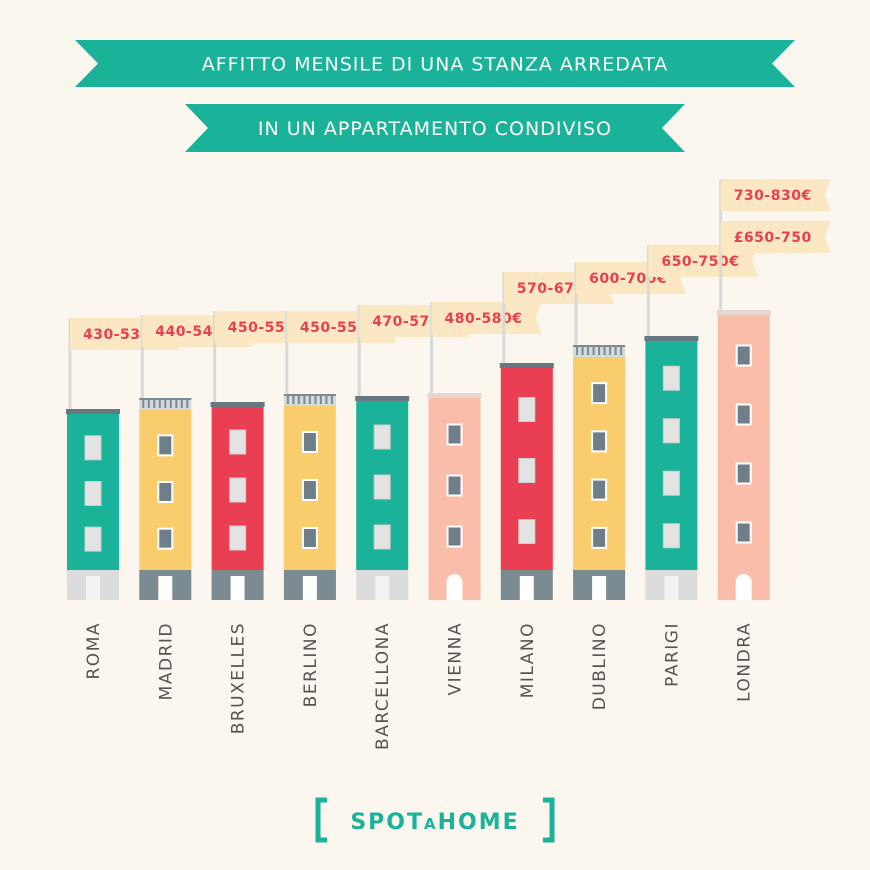 This screenshot has height=870, width=870. I want to click on price-label: £650-750, so click(773, 238).